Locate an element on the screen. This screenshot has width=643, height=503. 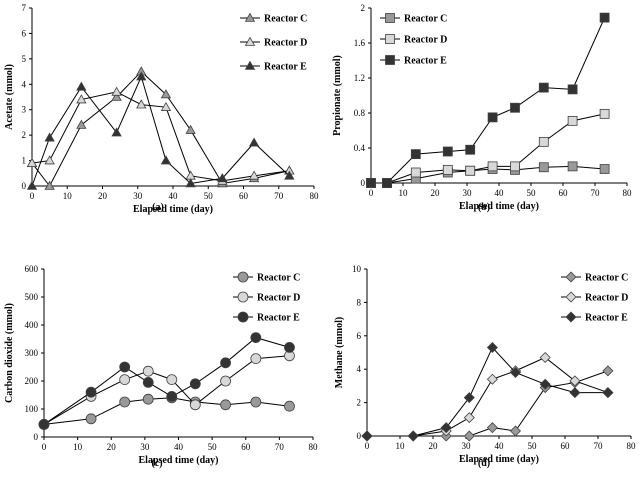
panel-label: (c) is located at coordinates (156, 463).